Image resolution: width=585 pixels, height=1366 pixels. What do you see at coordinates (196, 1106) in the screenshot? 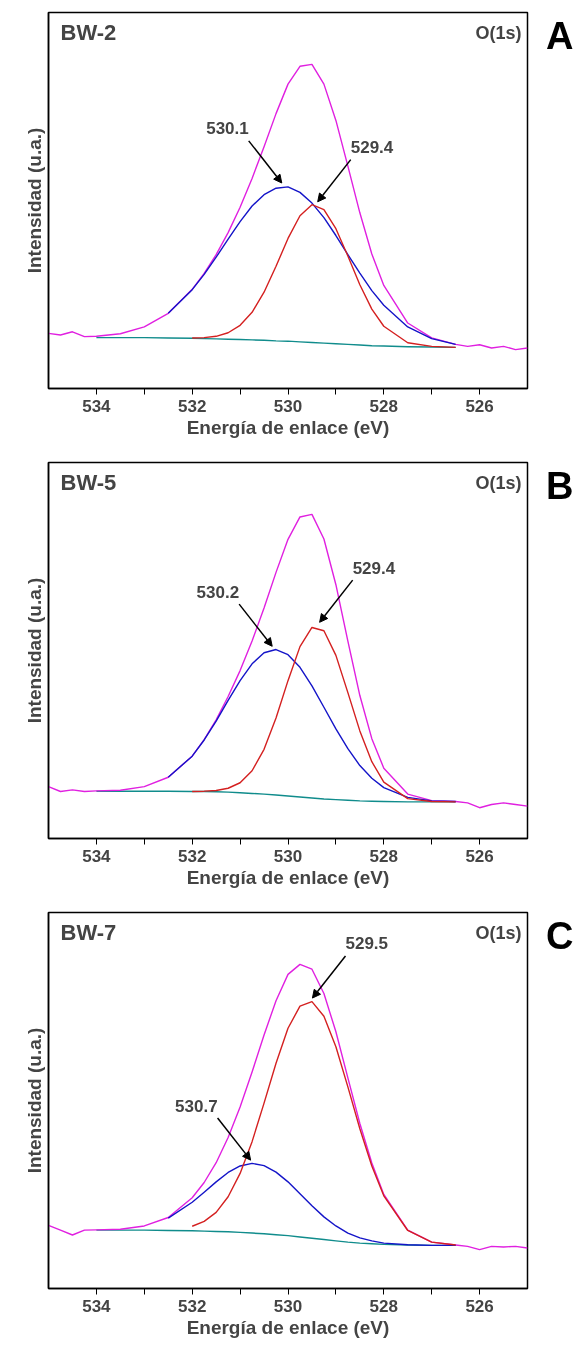
I see `annotation: 530.7` at bounding box center [196, 1106].